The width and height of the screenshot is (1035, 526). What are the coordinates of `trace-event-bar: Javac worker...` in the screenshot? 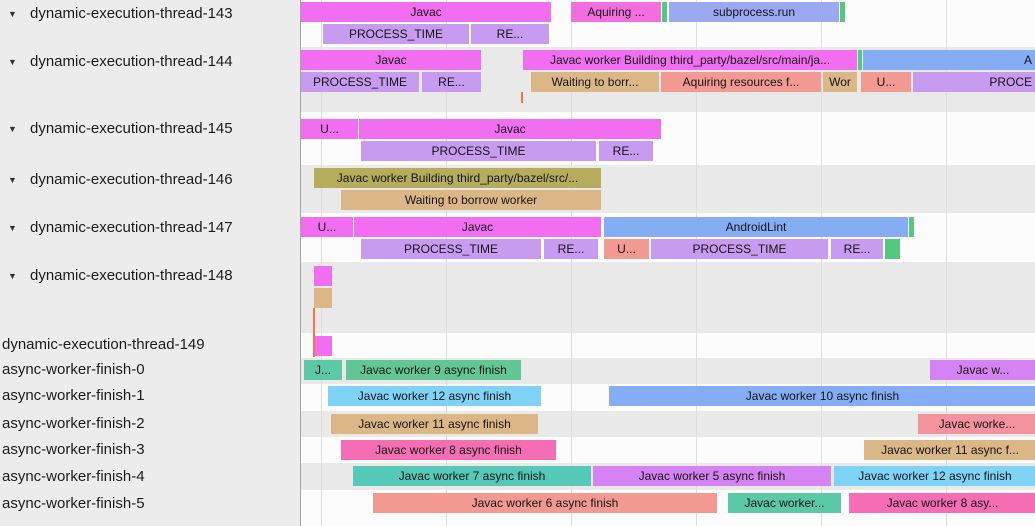 It's located at (784, 503).